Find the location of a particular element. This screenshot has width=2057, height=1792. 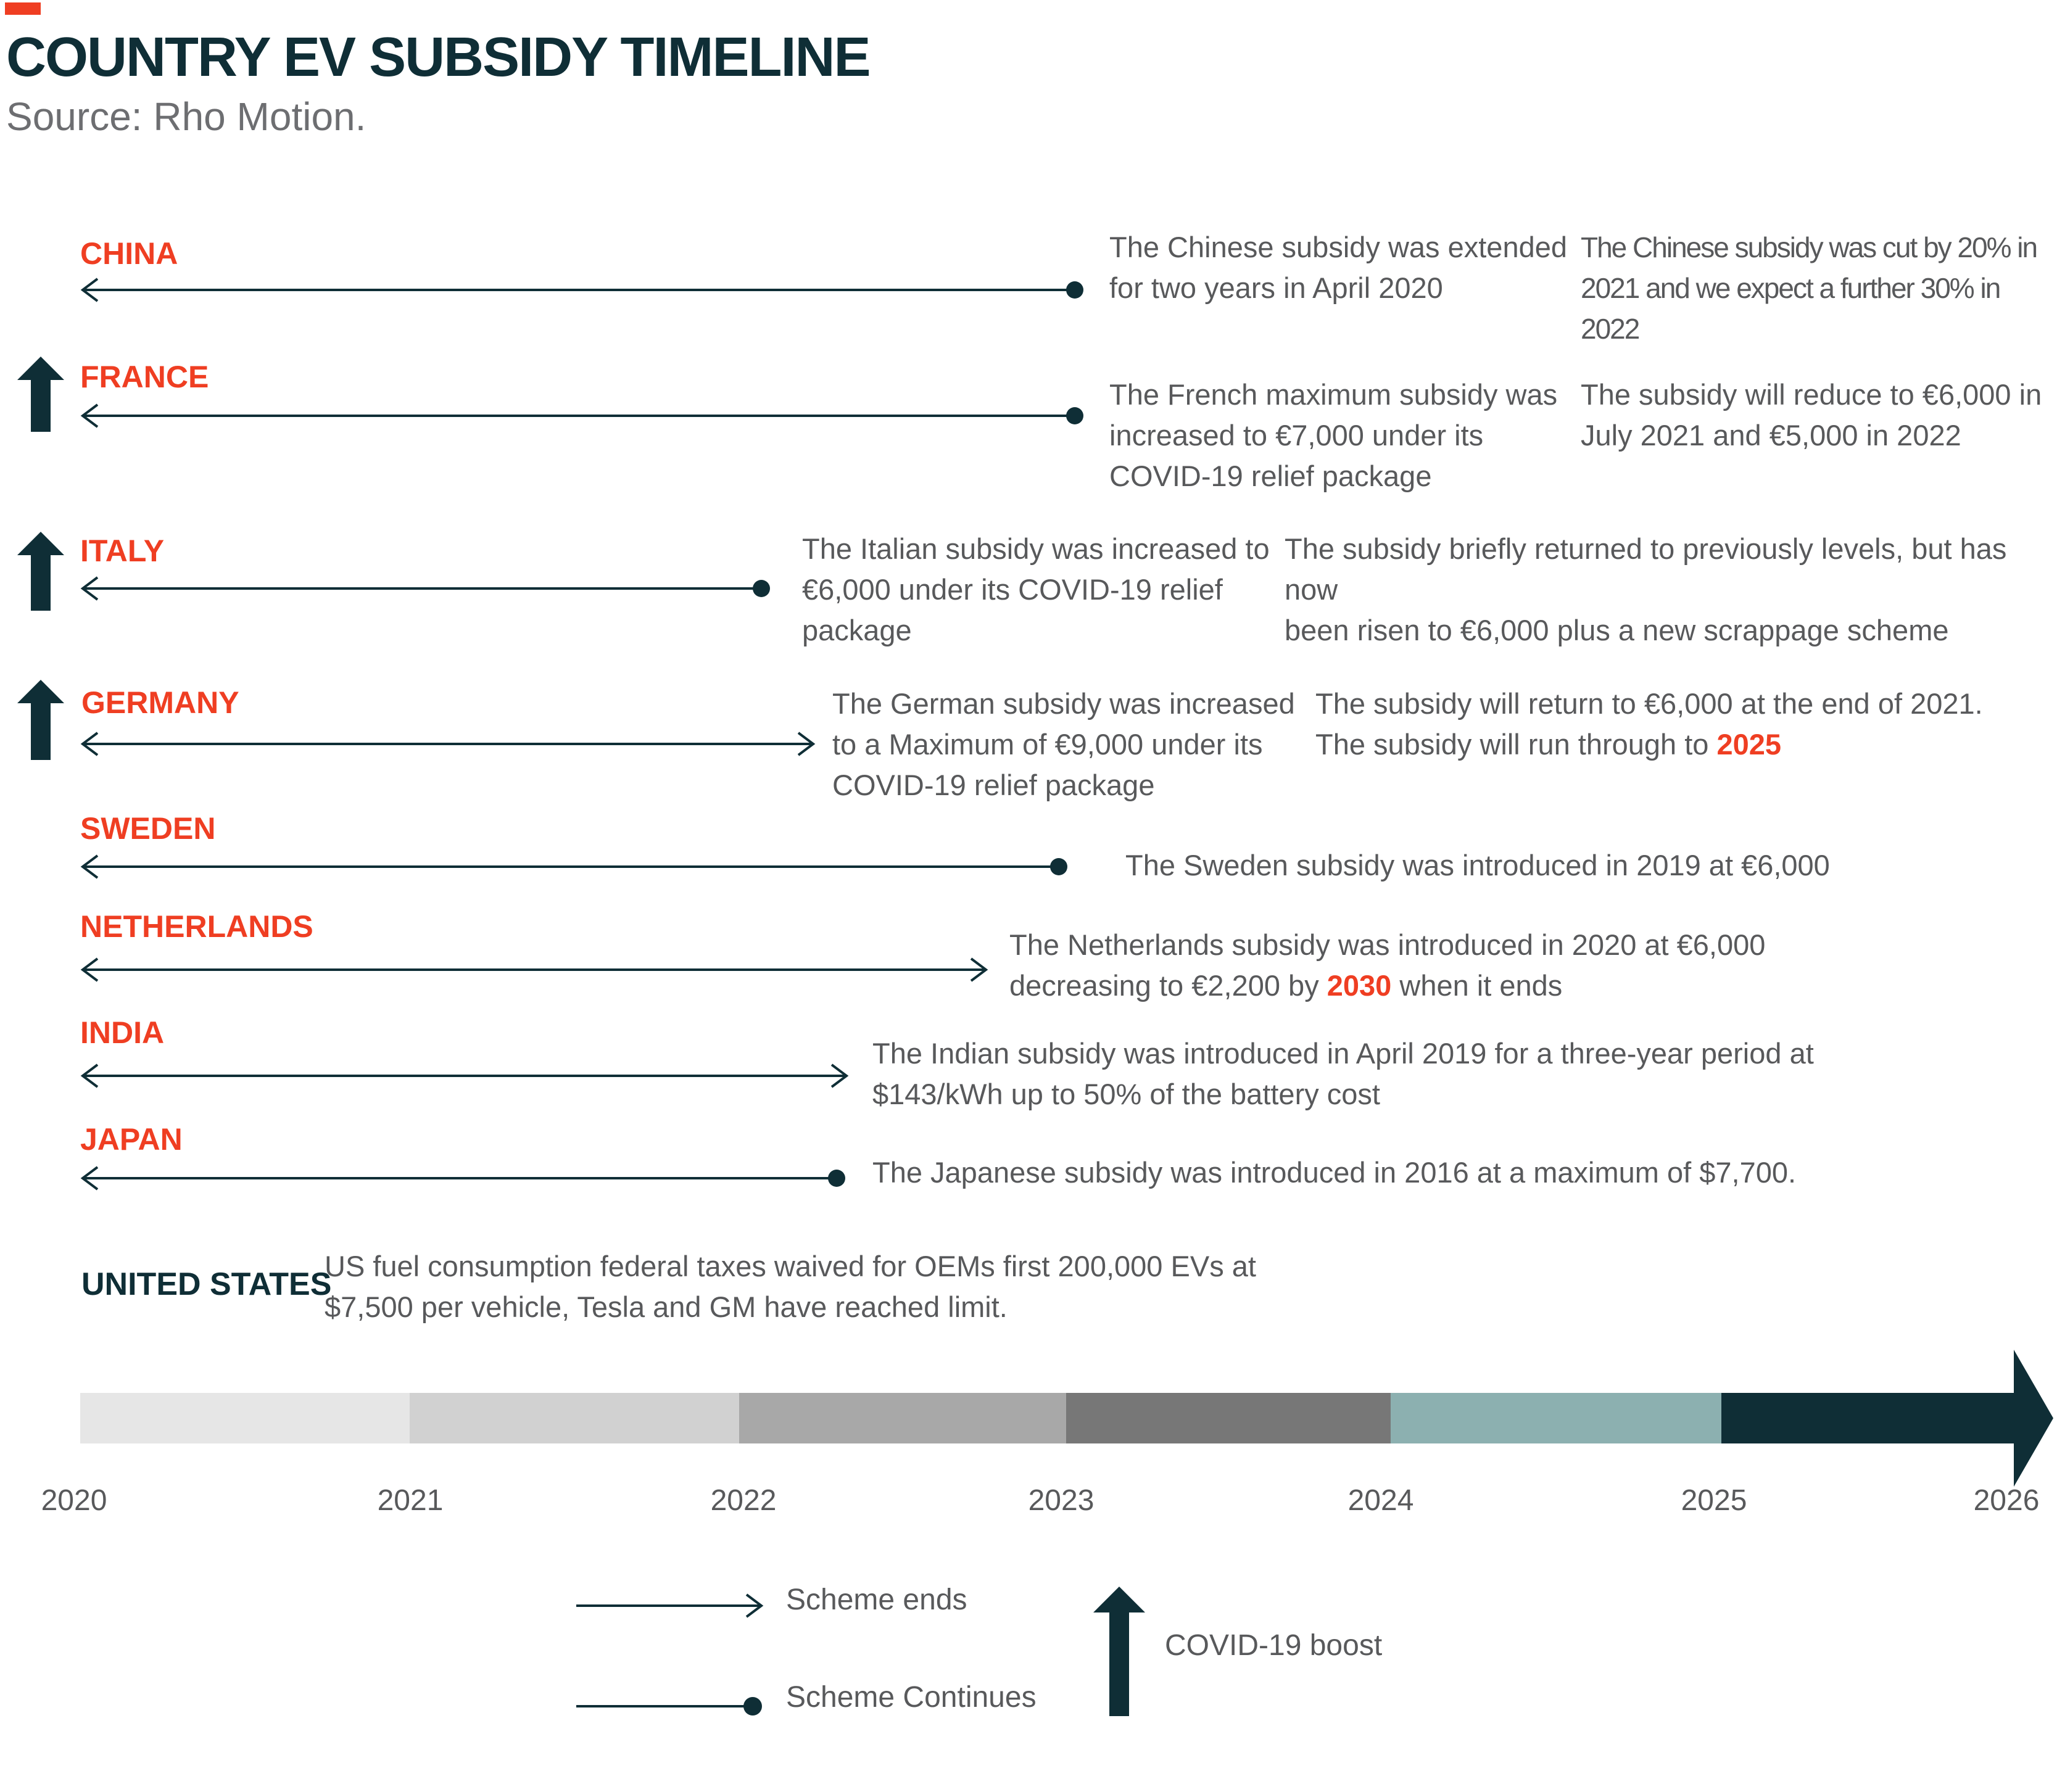

legend-label-scheme-continues: Scheme Continues is located at coordinates (911, 1698).